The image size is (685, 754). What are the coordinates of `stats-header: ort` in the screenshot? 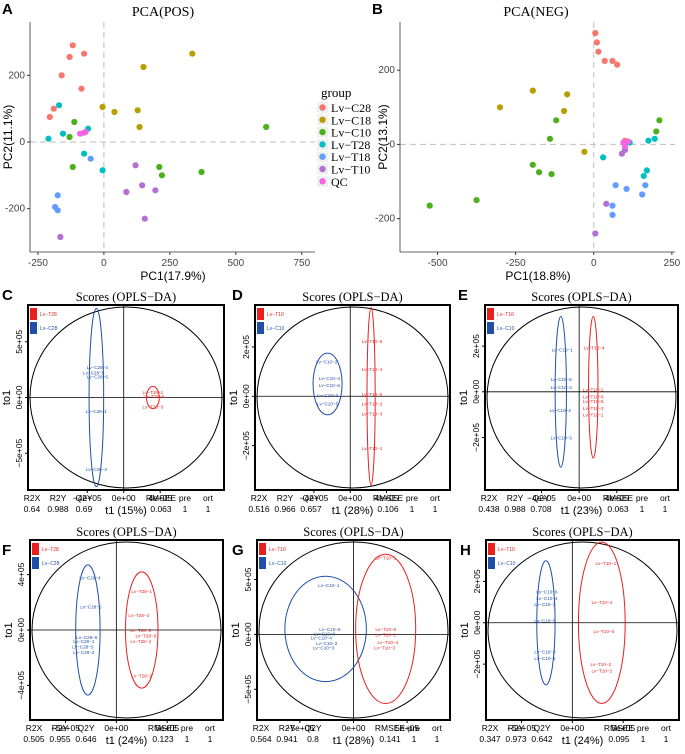 It's located at (665, 498).